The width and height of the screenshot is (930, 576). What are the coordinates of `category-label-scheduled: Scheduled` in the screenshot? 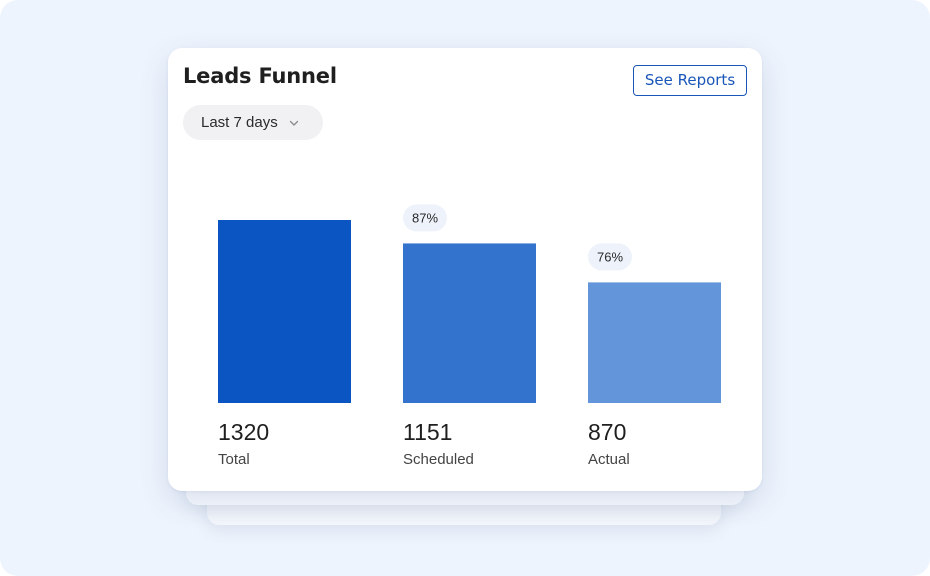 It's located at (438, 459).